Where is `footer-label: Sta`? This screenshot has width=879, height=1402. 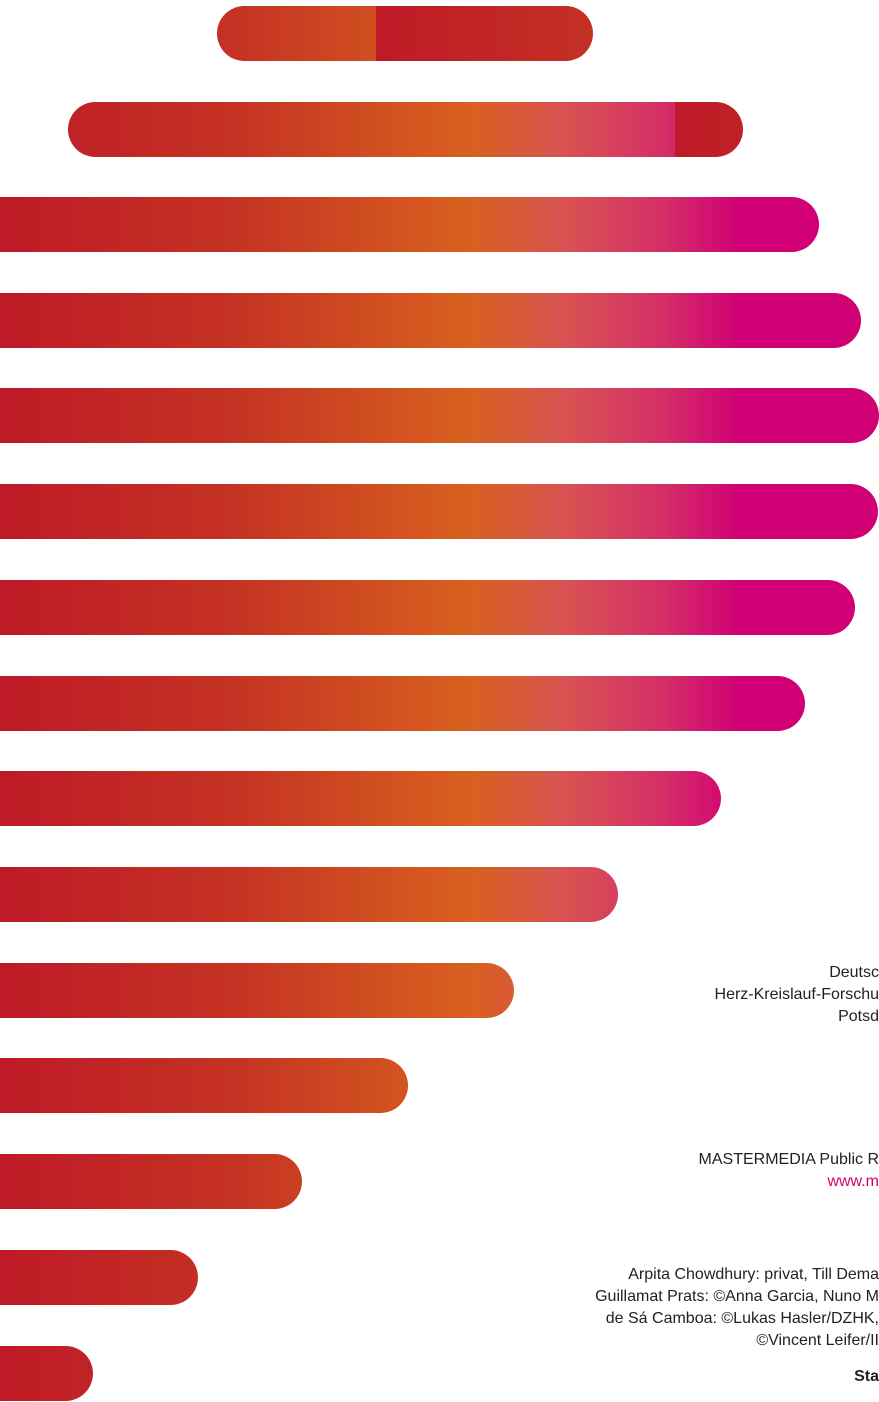 footer-label: Sta is located at coordinates (866, 1376).